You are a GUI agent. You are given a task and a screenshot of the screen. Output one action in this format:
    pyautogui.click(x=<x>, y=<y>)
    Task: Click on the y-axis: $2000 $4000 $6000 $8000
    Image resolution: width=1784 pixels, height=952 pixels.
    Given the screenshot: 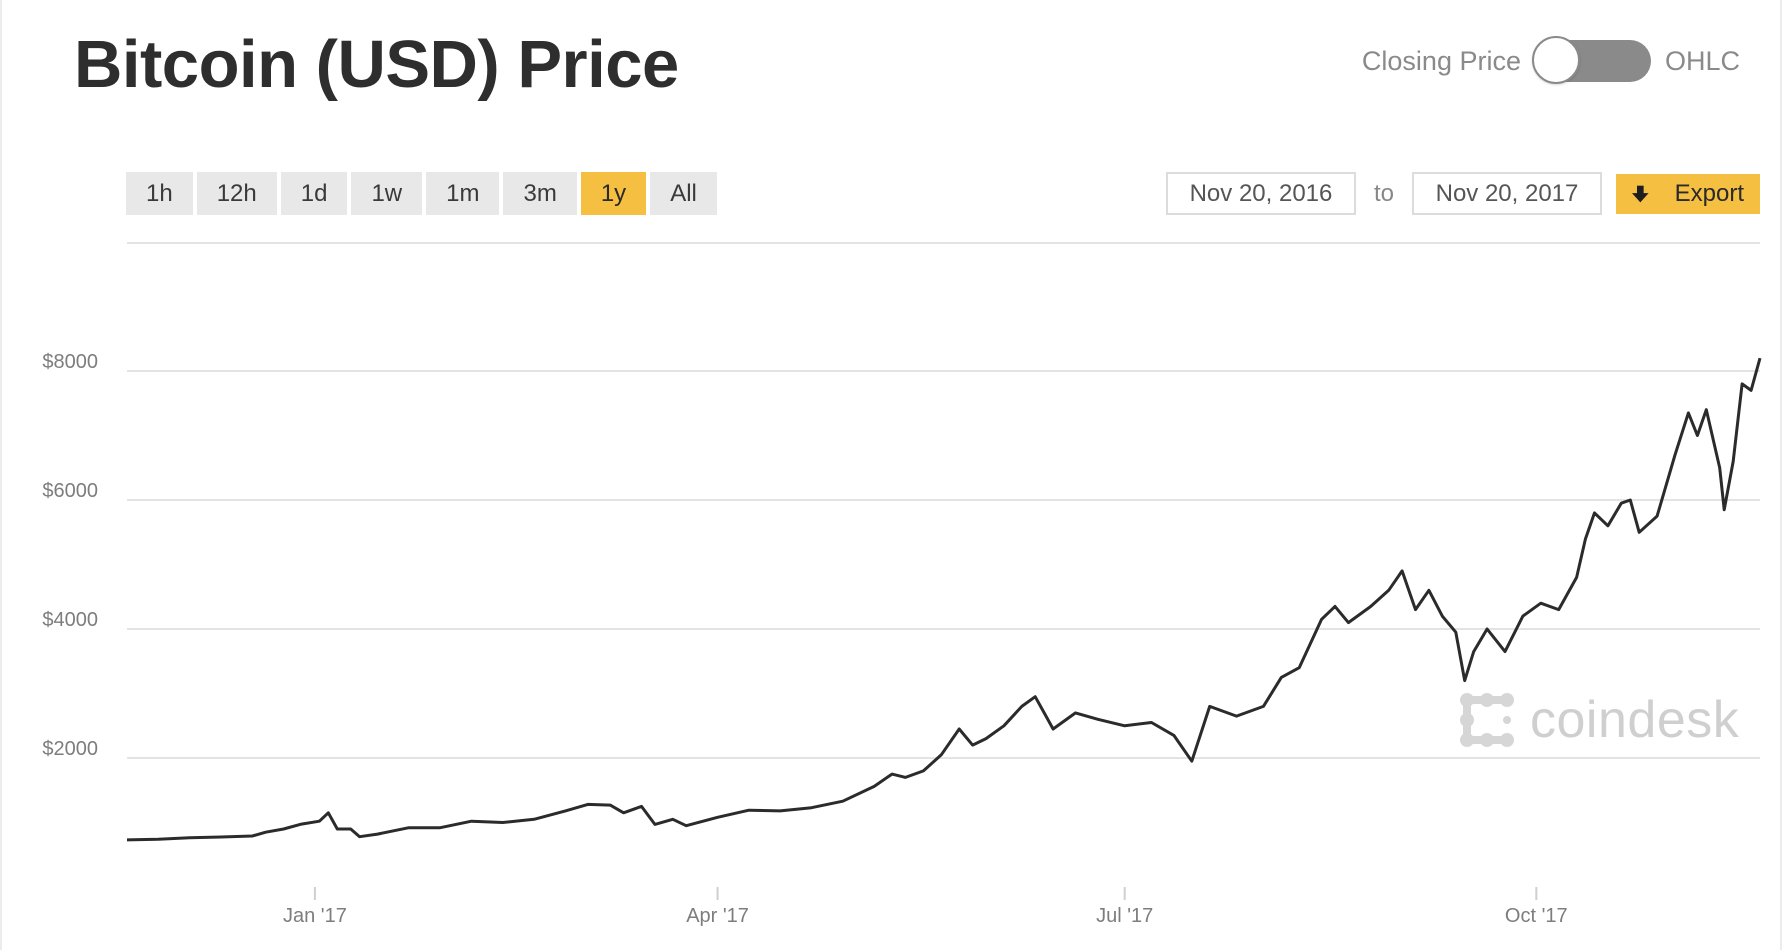 What is the action you would take?
    pyautogui.click(x=70, y=555)
    